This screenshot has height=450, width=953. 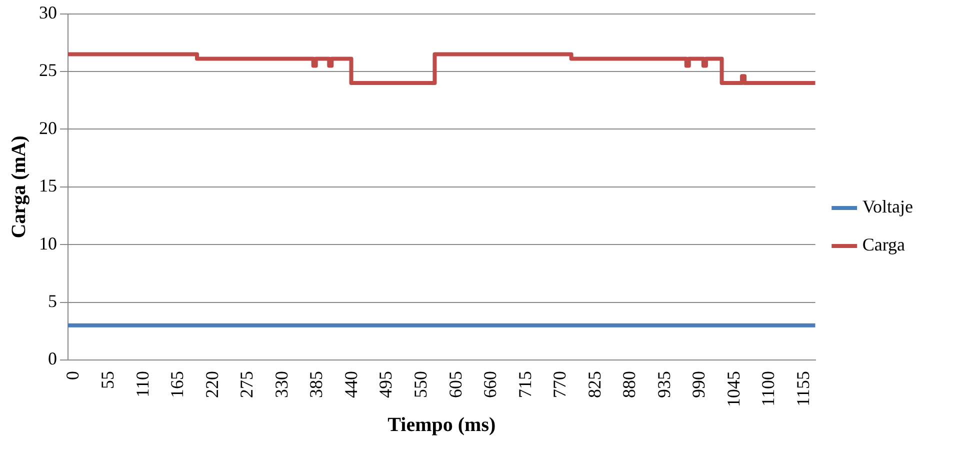 What do you see at coordinates (803, 388) in the screenshot?
I see `x-tick-label: 1155` at bounding box center [803, 388].